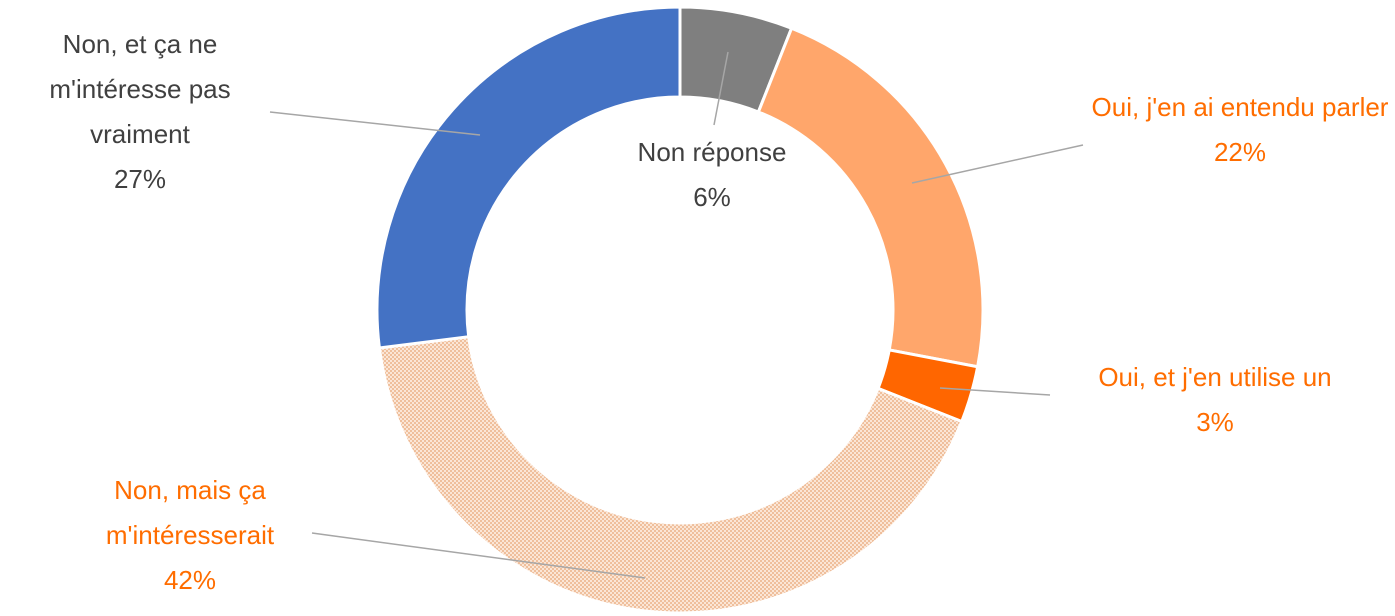  I want to click on label-name: Non, et ça ne m'intéresse pas vraiment, so click(140, 89).